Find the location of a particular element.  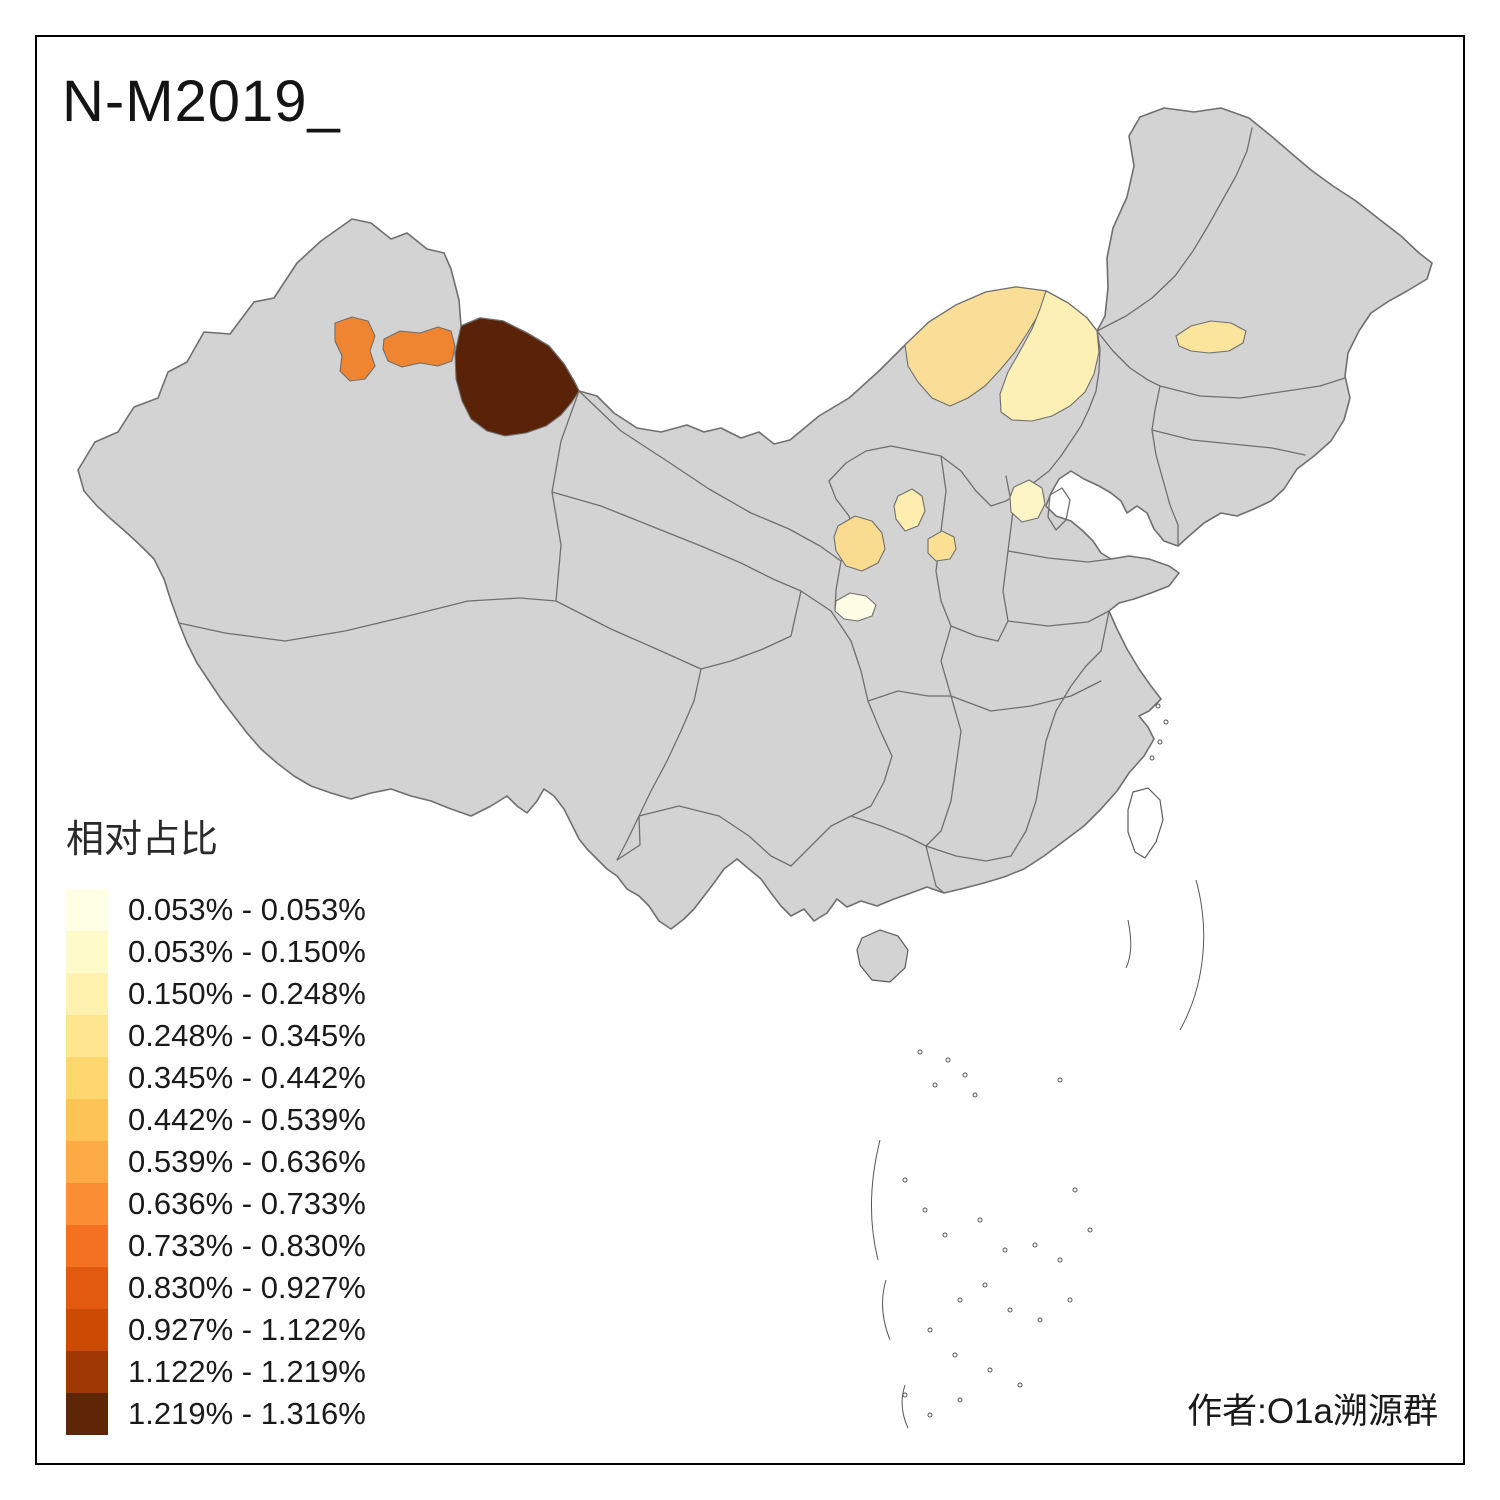

legend-label: 1.122% - 1.219% is located at coordinates (247, 1371).